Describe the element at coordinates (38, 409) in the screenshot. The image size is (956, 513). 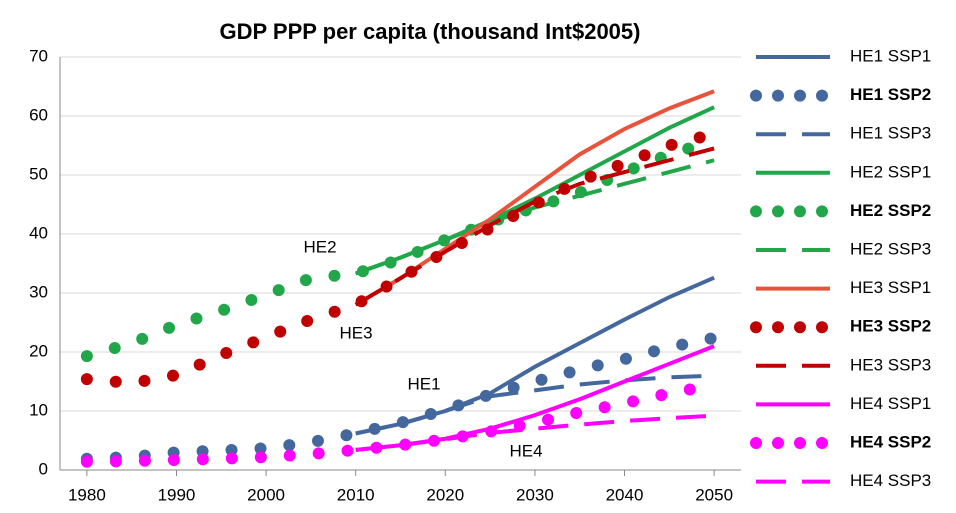
I see `y-tick-label: 10` at that location.